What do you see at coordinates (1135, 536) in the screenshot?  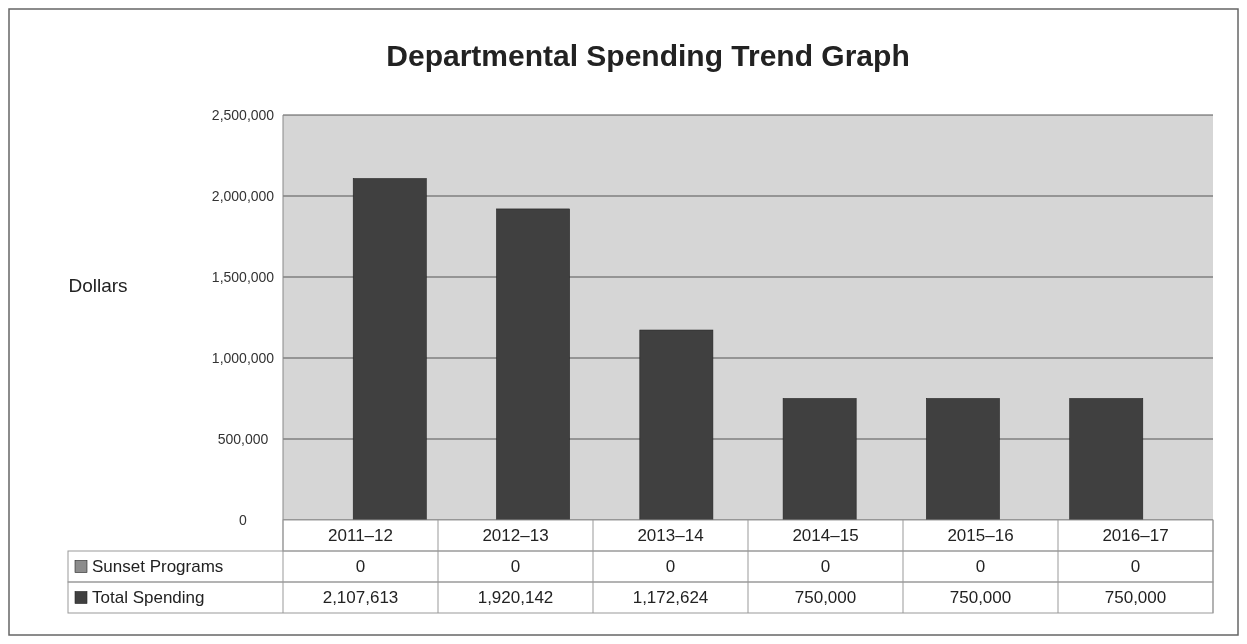 I see `x-tick-label: 2016–17` at bounding box center [1135, 536].